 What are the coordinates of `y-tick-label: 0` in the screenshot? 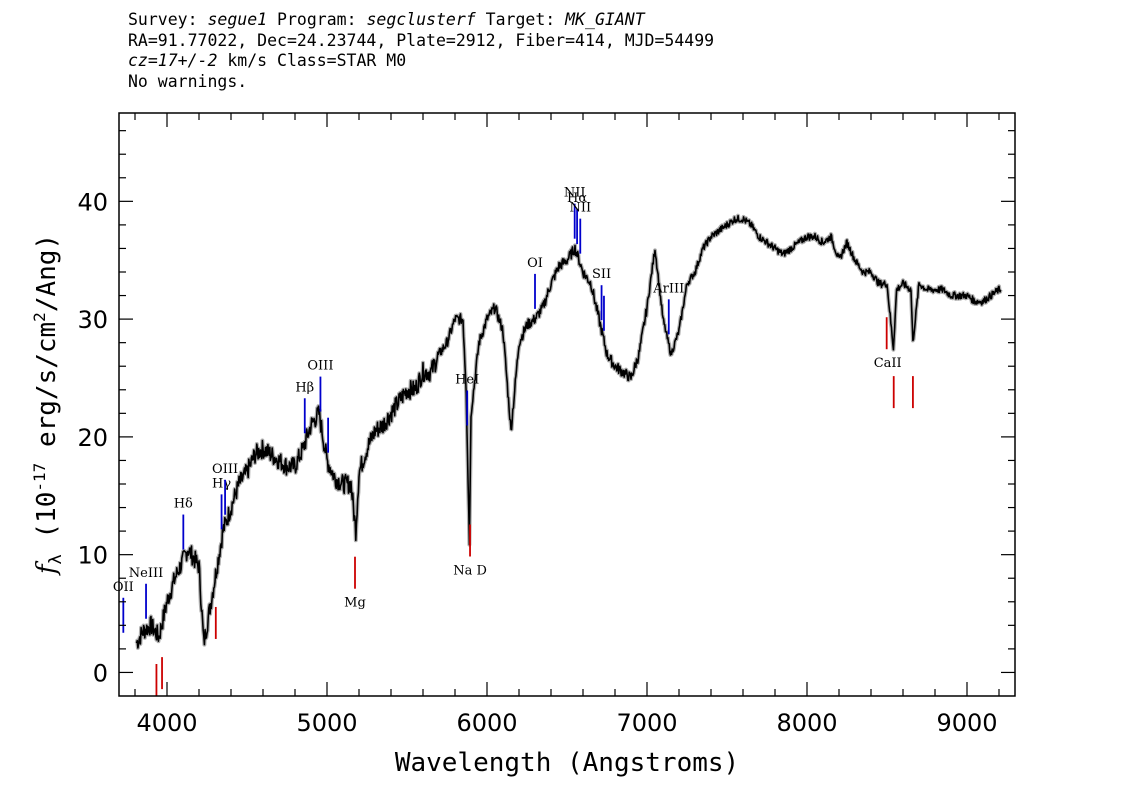 It's located at (100, 673).